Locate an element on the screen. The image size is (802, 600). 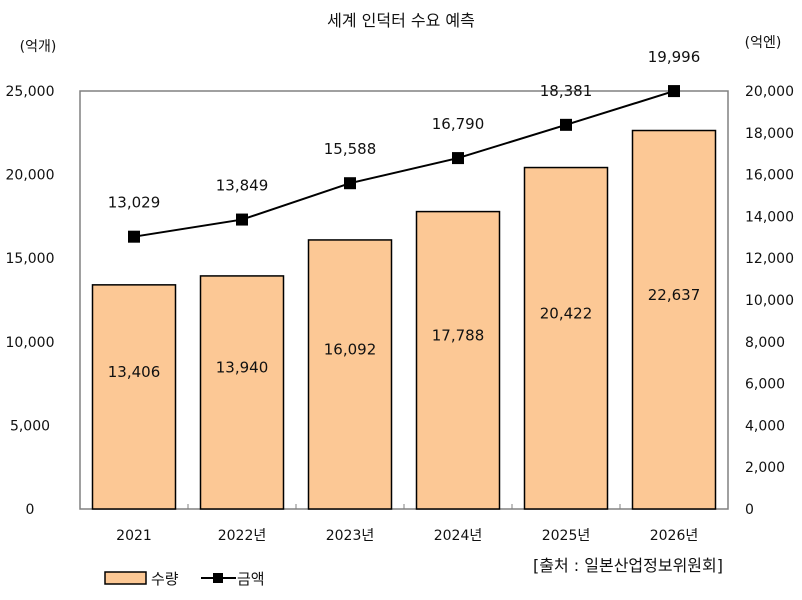
legend-label-bar: 수량 is located at coordinates (165, 579).